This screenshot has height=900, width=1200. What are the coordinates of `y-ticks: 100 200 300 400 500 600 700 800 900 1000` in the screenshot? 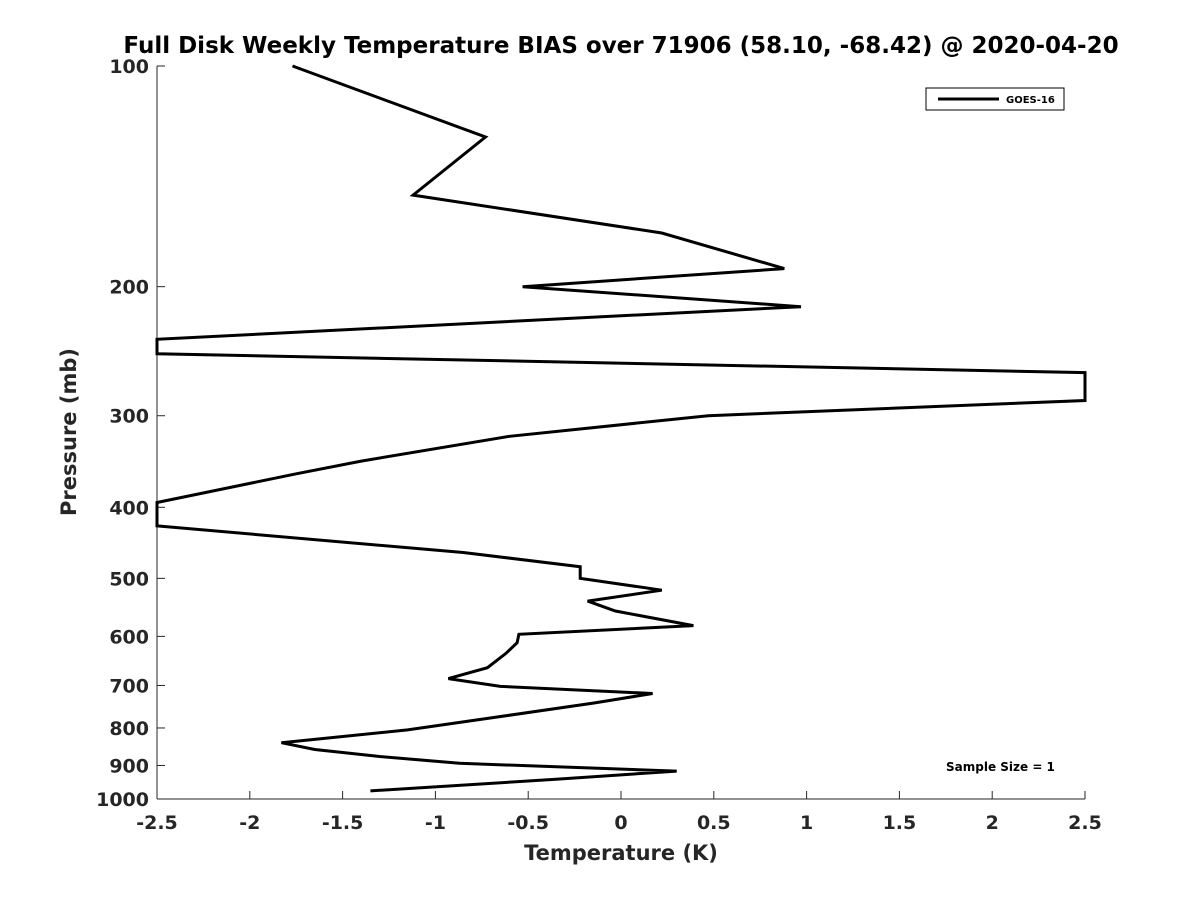 It's located at (130, 433).